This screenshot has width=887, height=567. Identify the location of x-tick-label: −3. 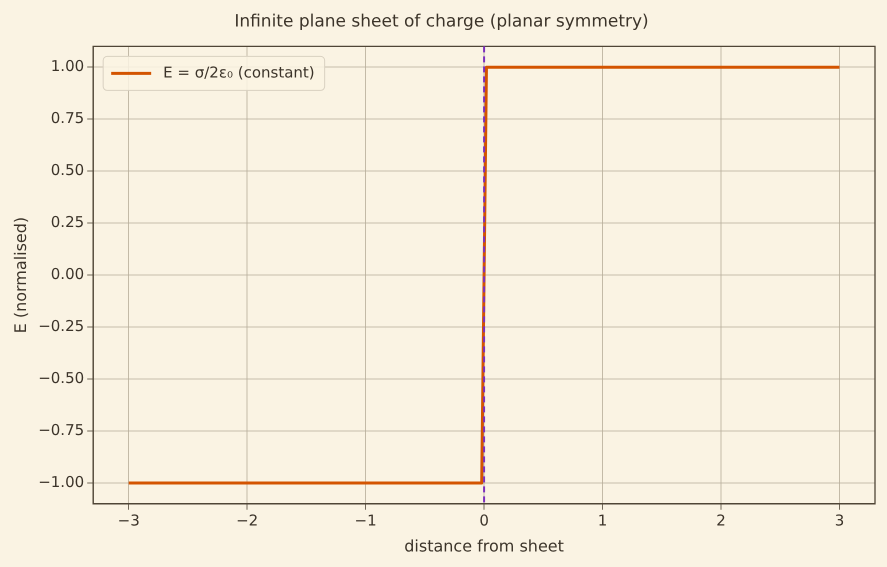
(129, 521).